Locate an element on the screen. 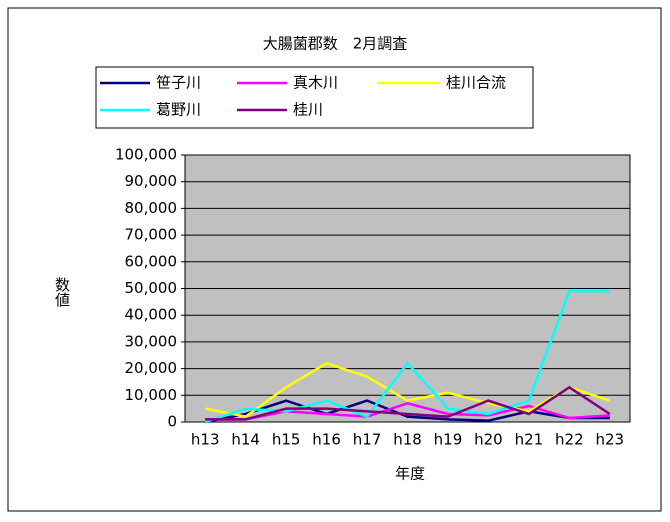 The height and width of the screenshot is (522, 670). y-tick-label: 60,000 is located at coordinates (151, 261).